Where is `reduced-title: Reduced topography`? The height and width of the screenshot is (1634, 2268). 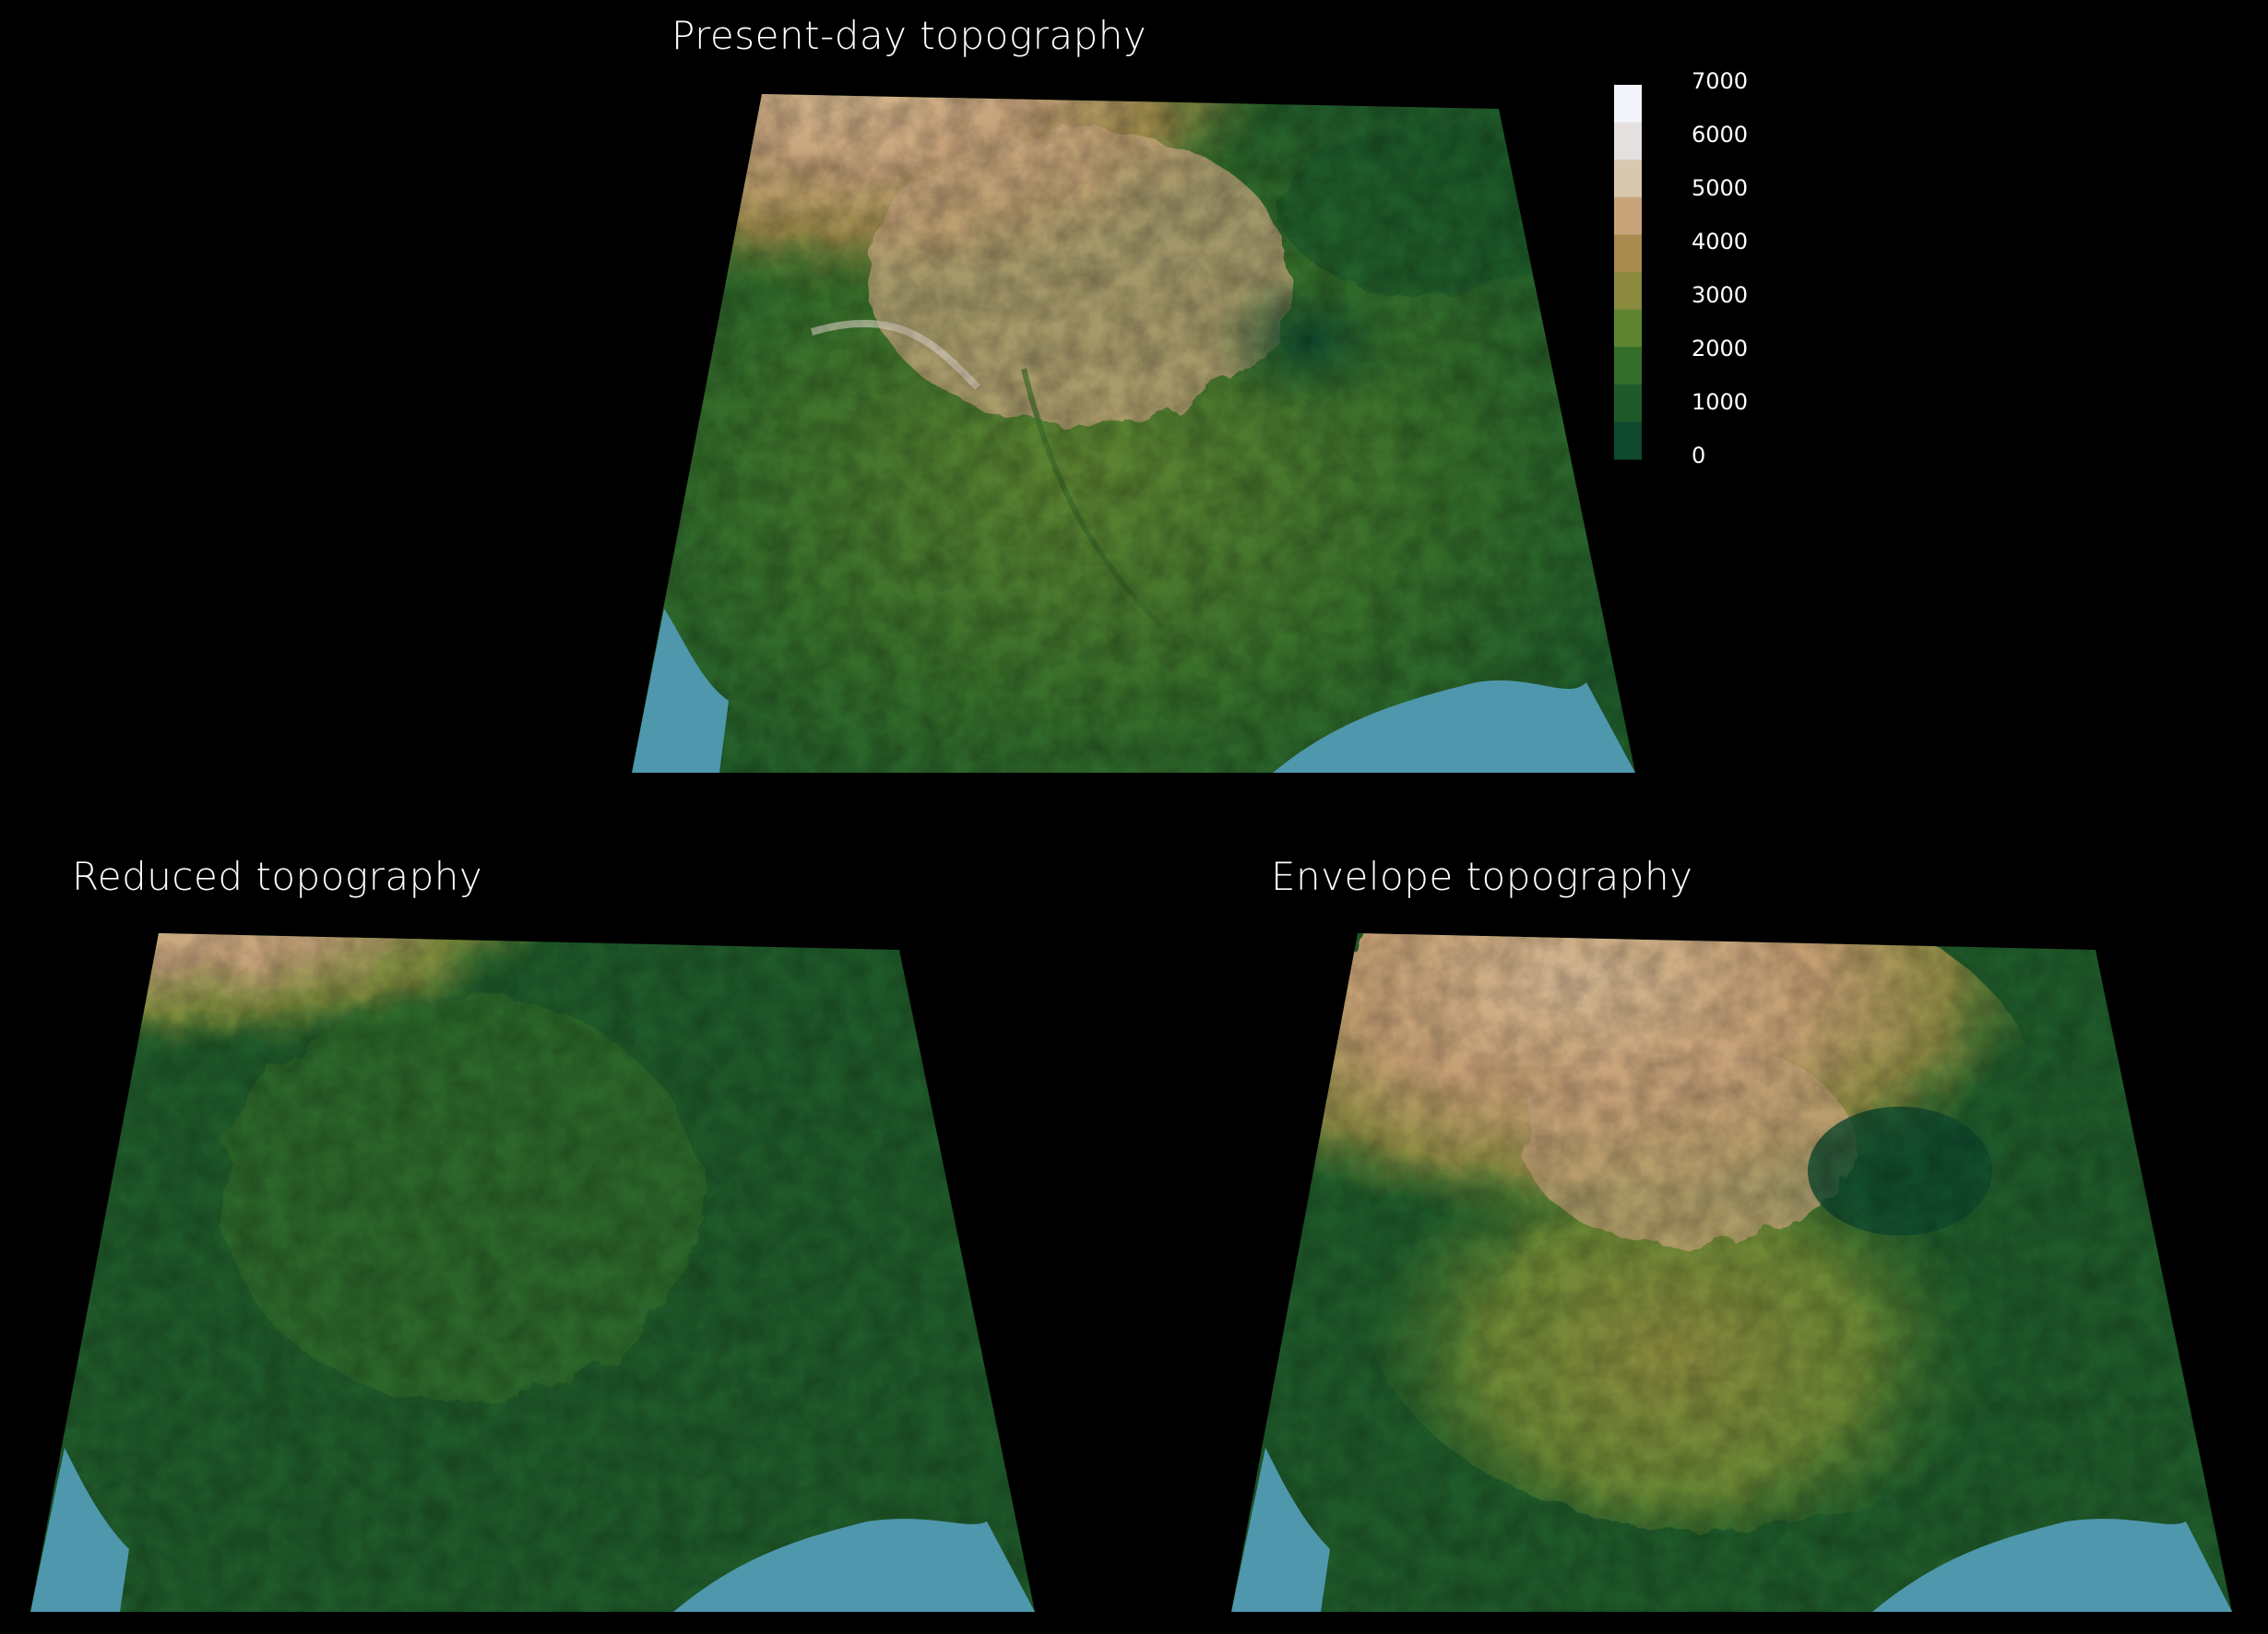
reduced-title: Reduced topography is located at coordinates (277, 877).